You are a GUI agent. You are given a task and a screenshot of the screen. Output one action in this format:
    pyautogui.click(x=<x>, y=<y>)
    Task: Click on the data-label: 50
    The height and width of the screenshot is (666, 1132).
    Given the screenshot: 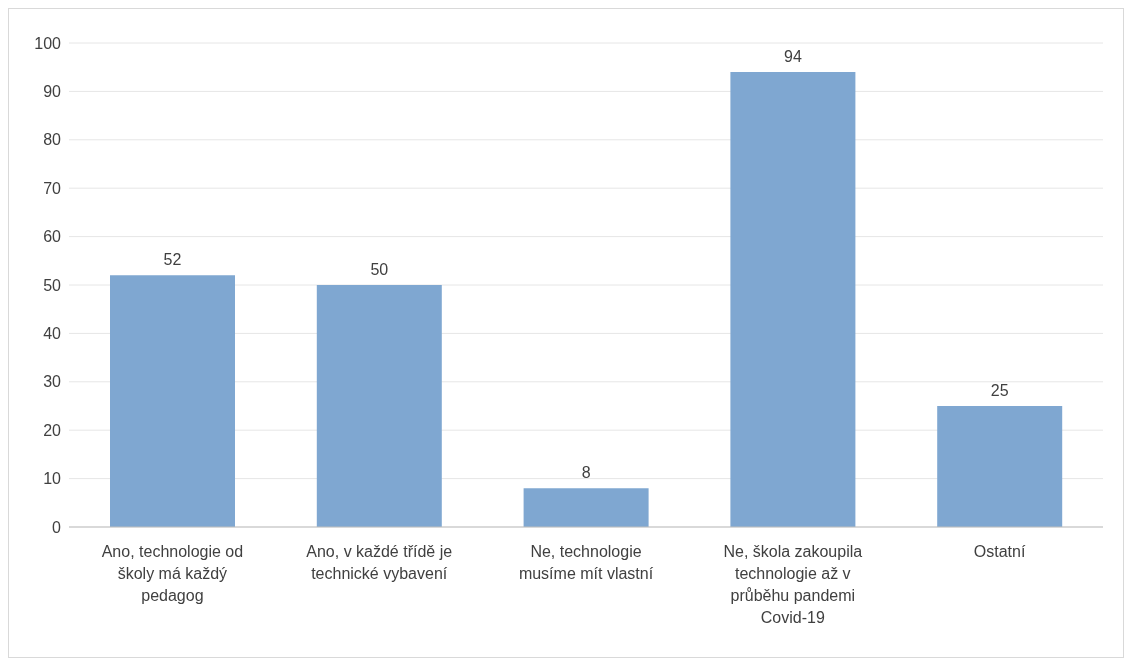 What is the action you would take?
    pyautogui.click(x=379, y=269)
    